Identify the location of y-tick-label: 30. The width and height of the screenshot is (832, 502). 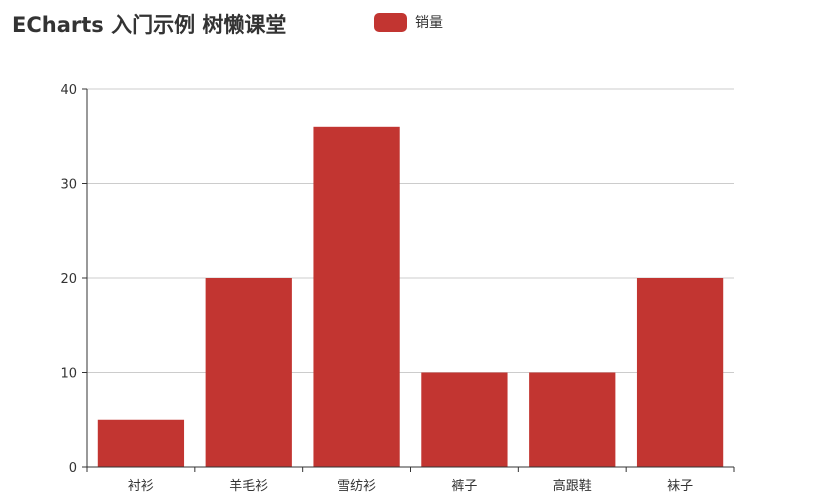
(68, 185).